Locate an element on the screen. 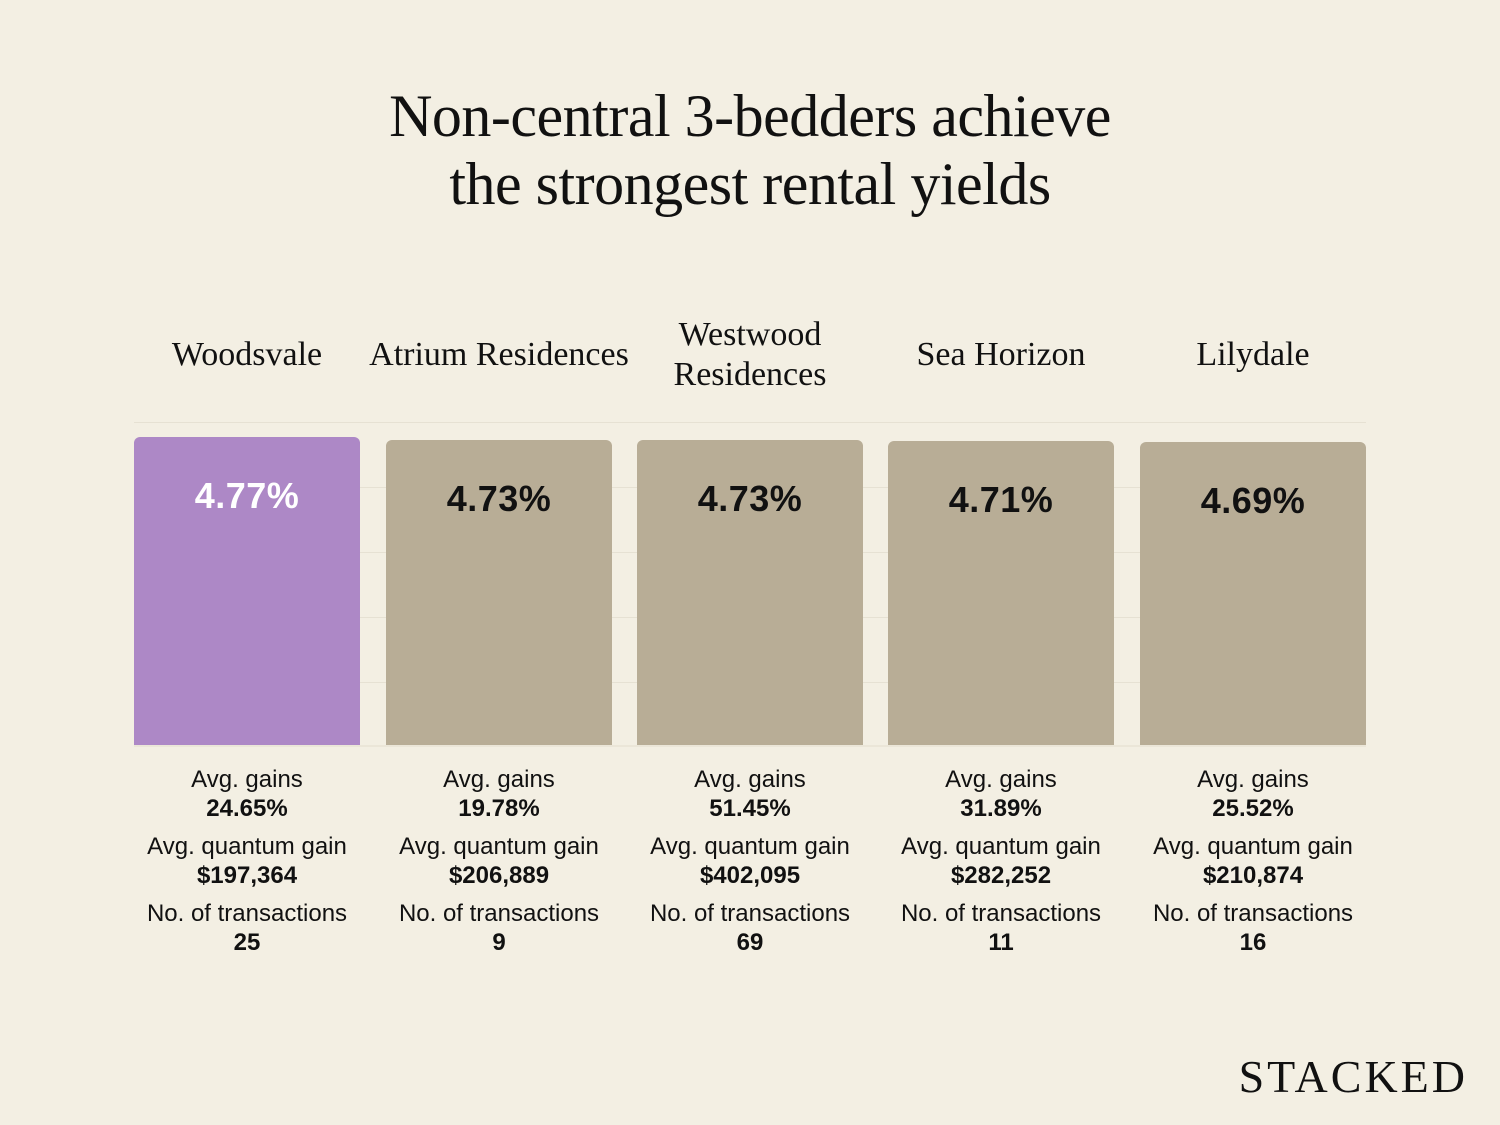  bar-sea-horizon: 4.71% is located at coordinates (1001, 593).